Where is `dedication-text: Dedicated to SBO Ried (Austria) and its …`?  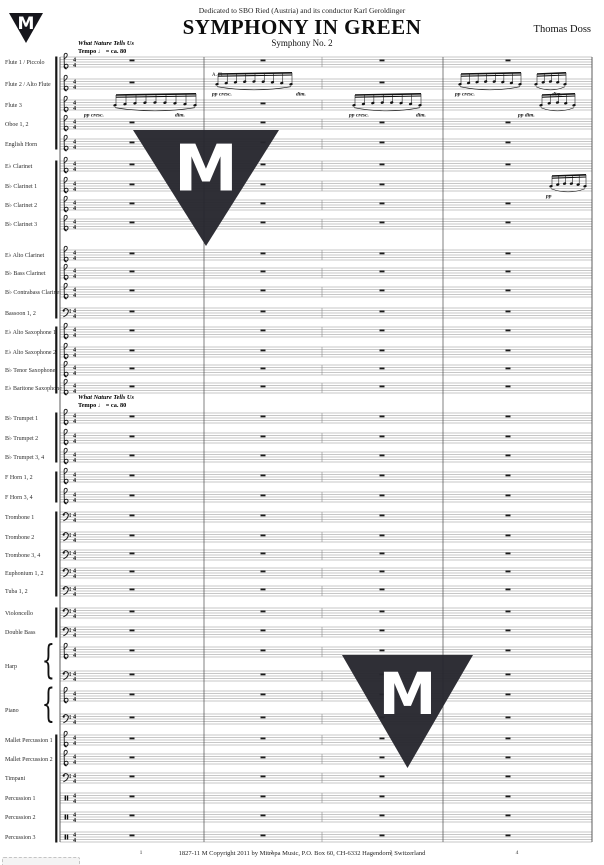
dedication-text: Dedicated to SBO Ried (Austria) and its … is located at coordinates (302, 10).